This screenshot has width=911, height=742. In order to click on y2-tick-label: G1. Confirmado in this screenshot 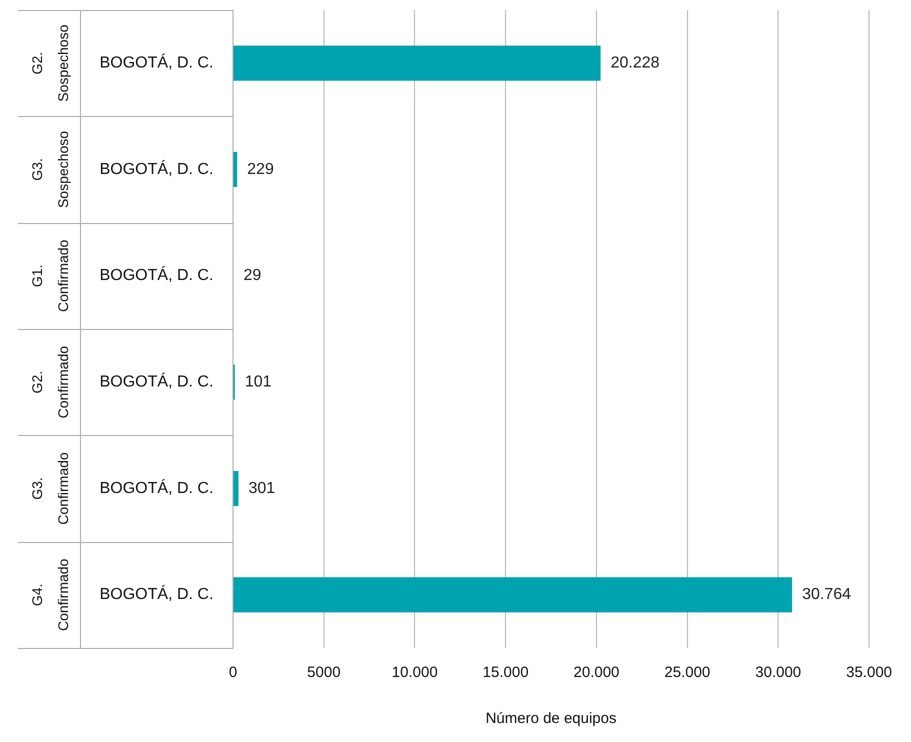, I will do `click(49, 275)`.